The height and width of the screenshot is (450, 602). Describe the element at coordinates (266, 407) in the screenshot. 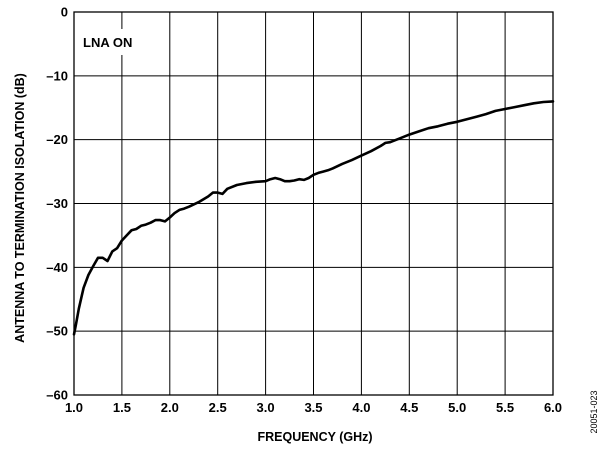

I see `x-tick-label: 3.0` at that location.